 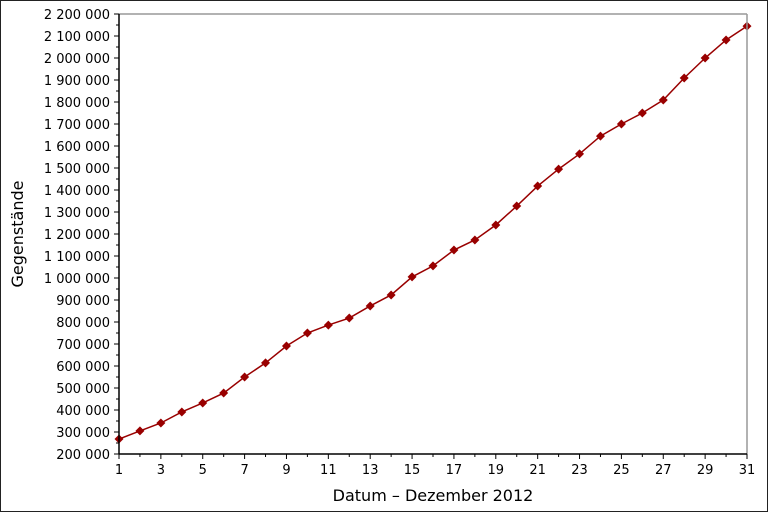 What do you see at coordinates (83, 433) in the screenshot?
I see `y-tick-label: 300 000` at bounding box center [83, 433].